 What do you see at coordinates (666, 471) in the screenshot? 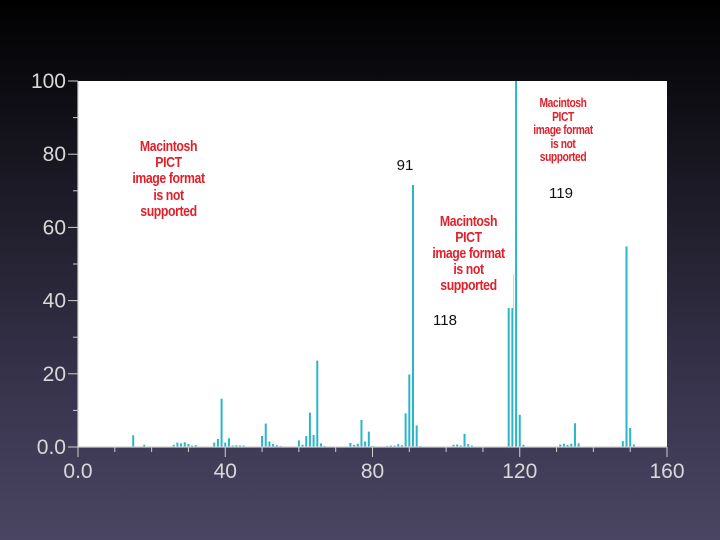
I see `x-tick-label: 160` at bounding box center [666, 471].